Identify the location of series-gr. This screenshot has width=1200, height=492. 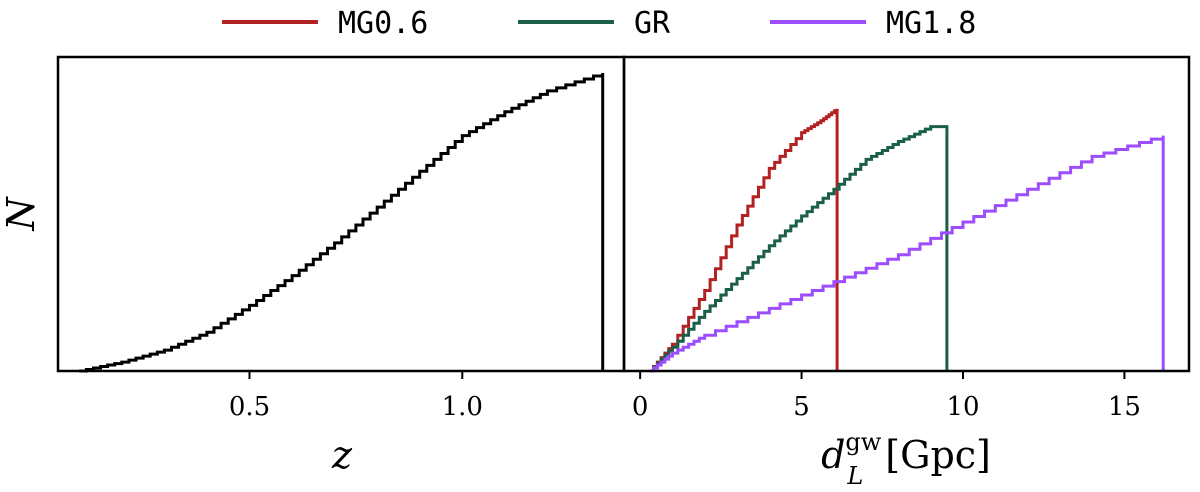
(799, 249).